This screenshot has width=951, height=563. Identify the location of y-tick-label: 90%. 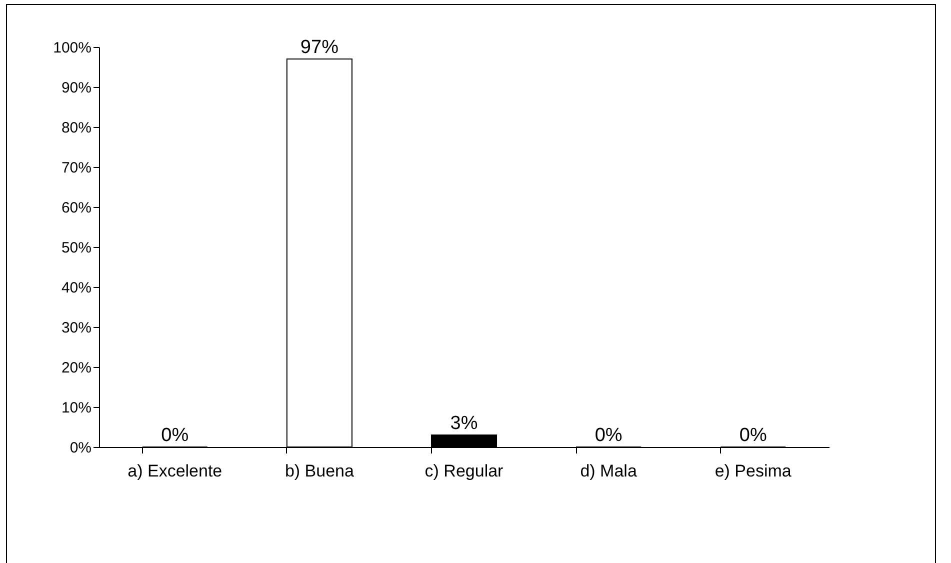
(76, 88).